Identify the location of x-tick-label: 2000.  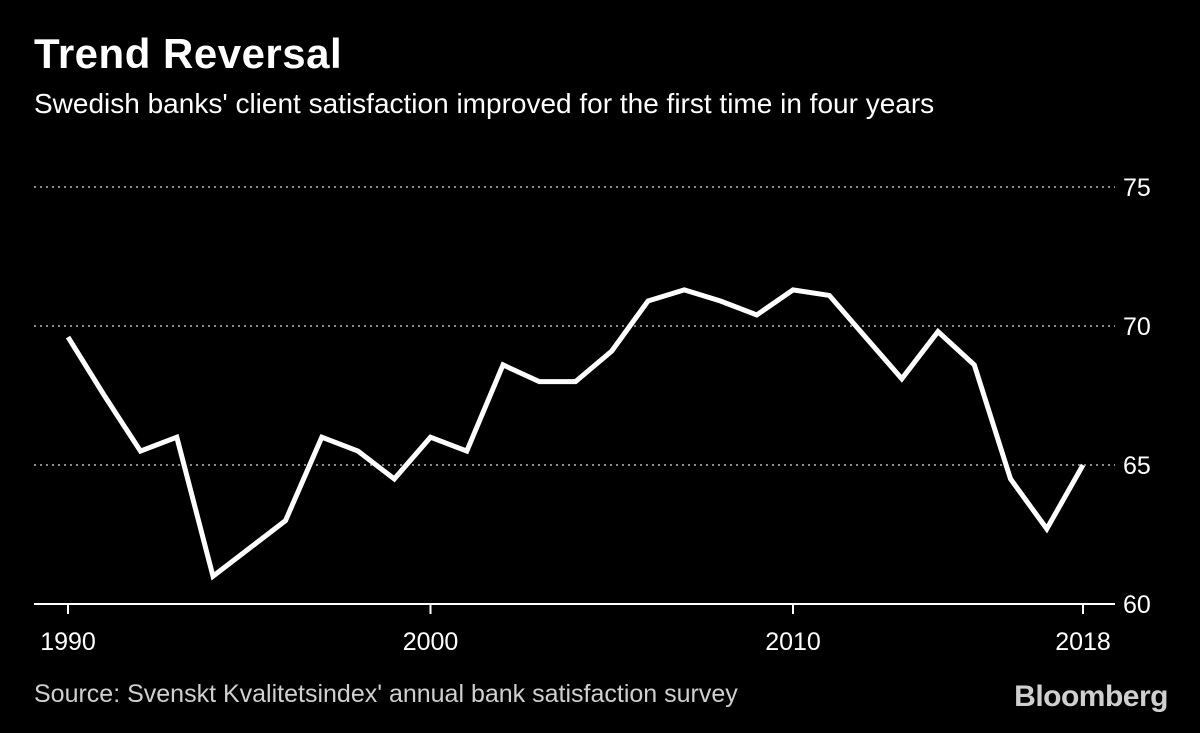
(431, 642).